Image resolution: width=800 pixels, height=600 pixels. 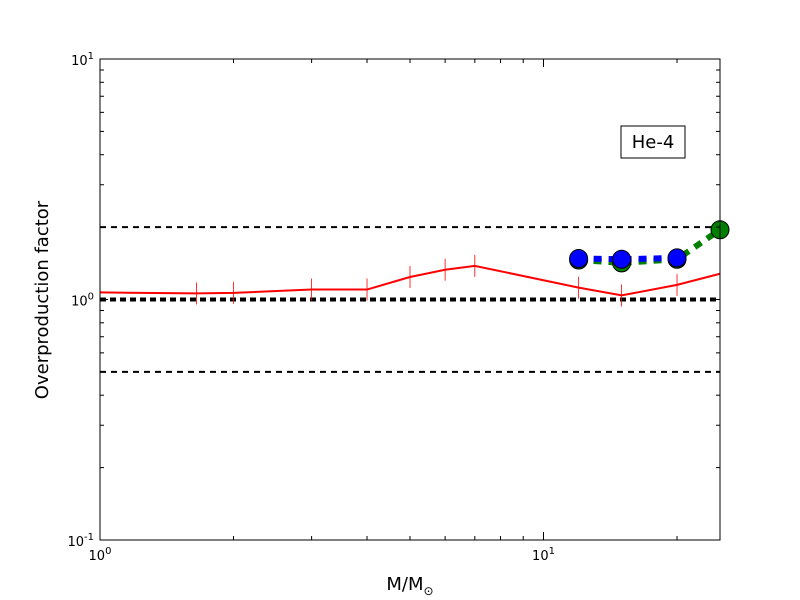 What do you see at coordinates (552, 551) in the screenshot?
I see `x-tick-label-exp-1: 1` at bounding box center [552, 551].